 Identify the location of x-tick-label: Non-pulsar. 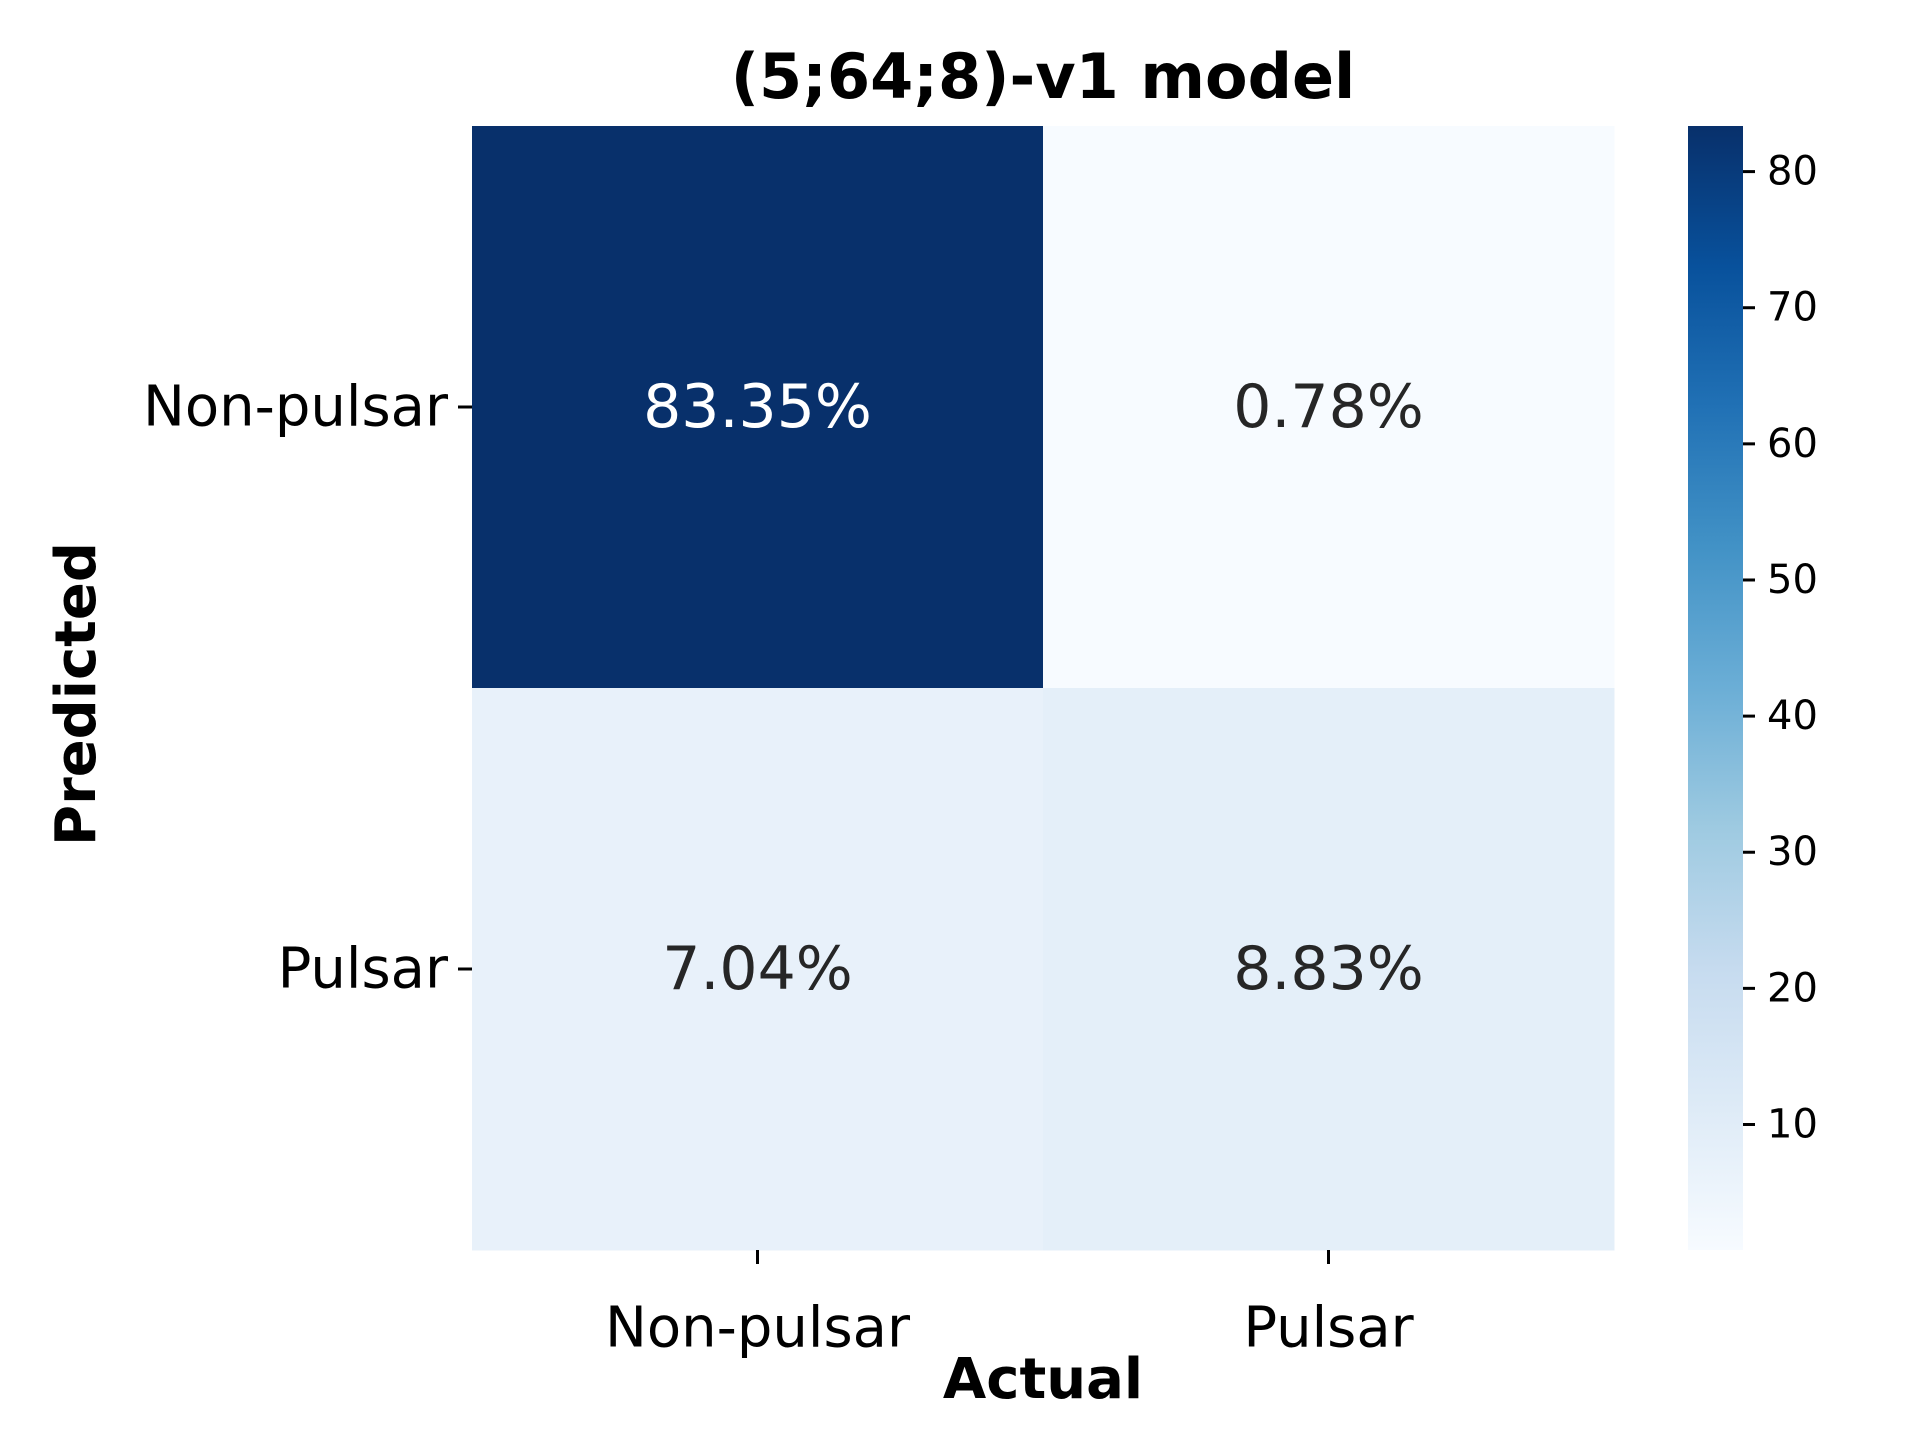
(758, 1328).